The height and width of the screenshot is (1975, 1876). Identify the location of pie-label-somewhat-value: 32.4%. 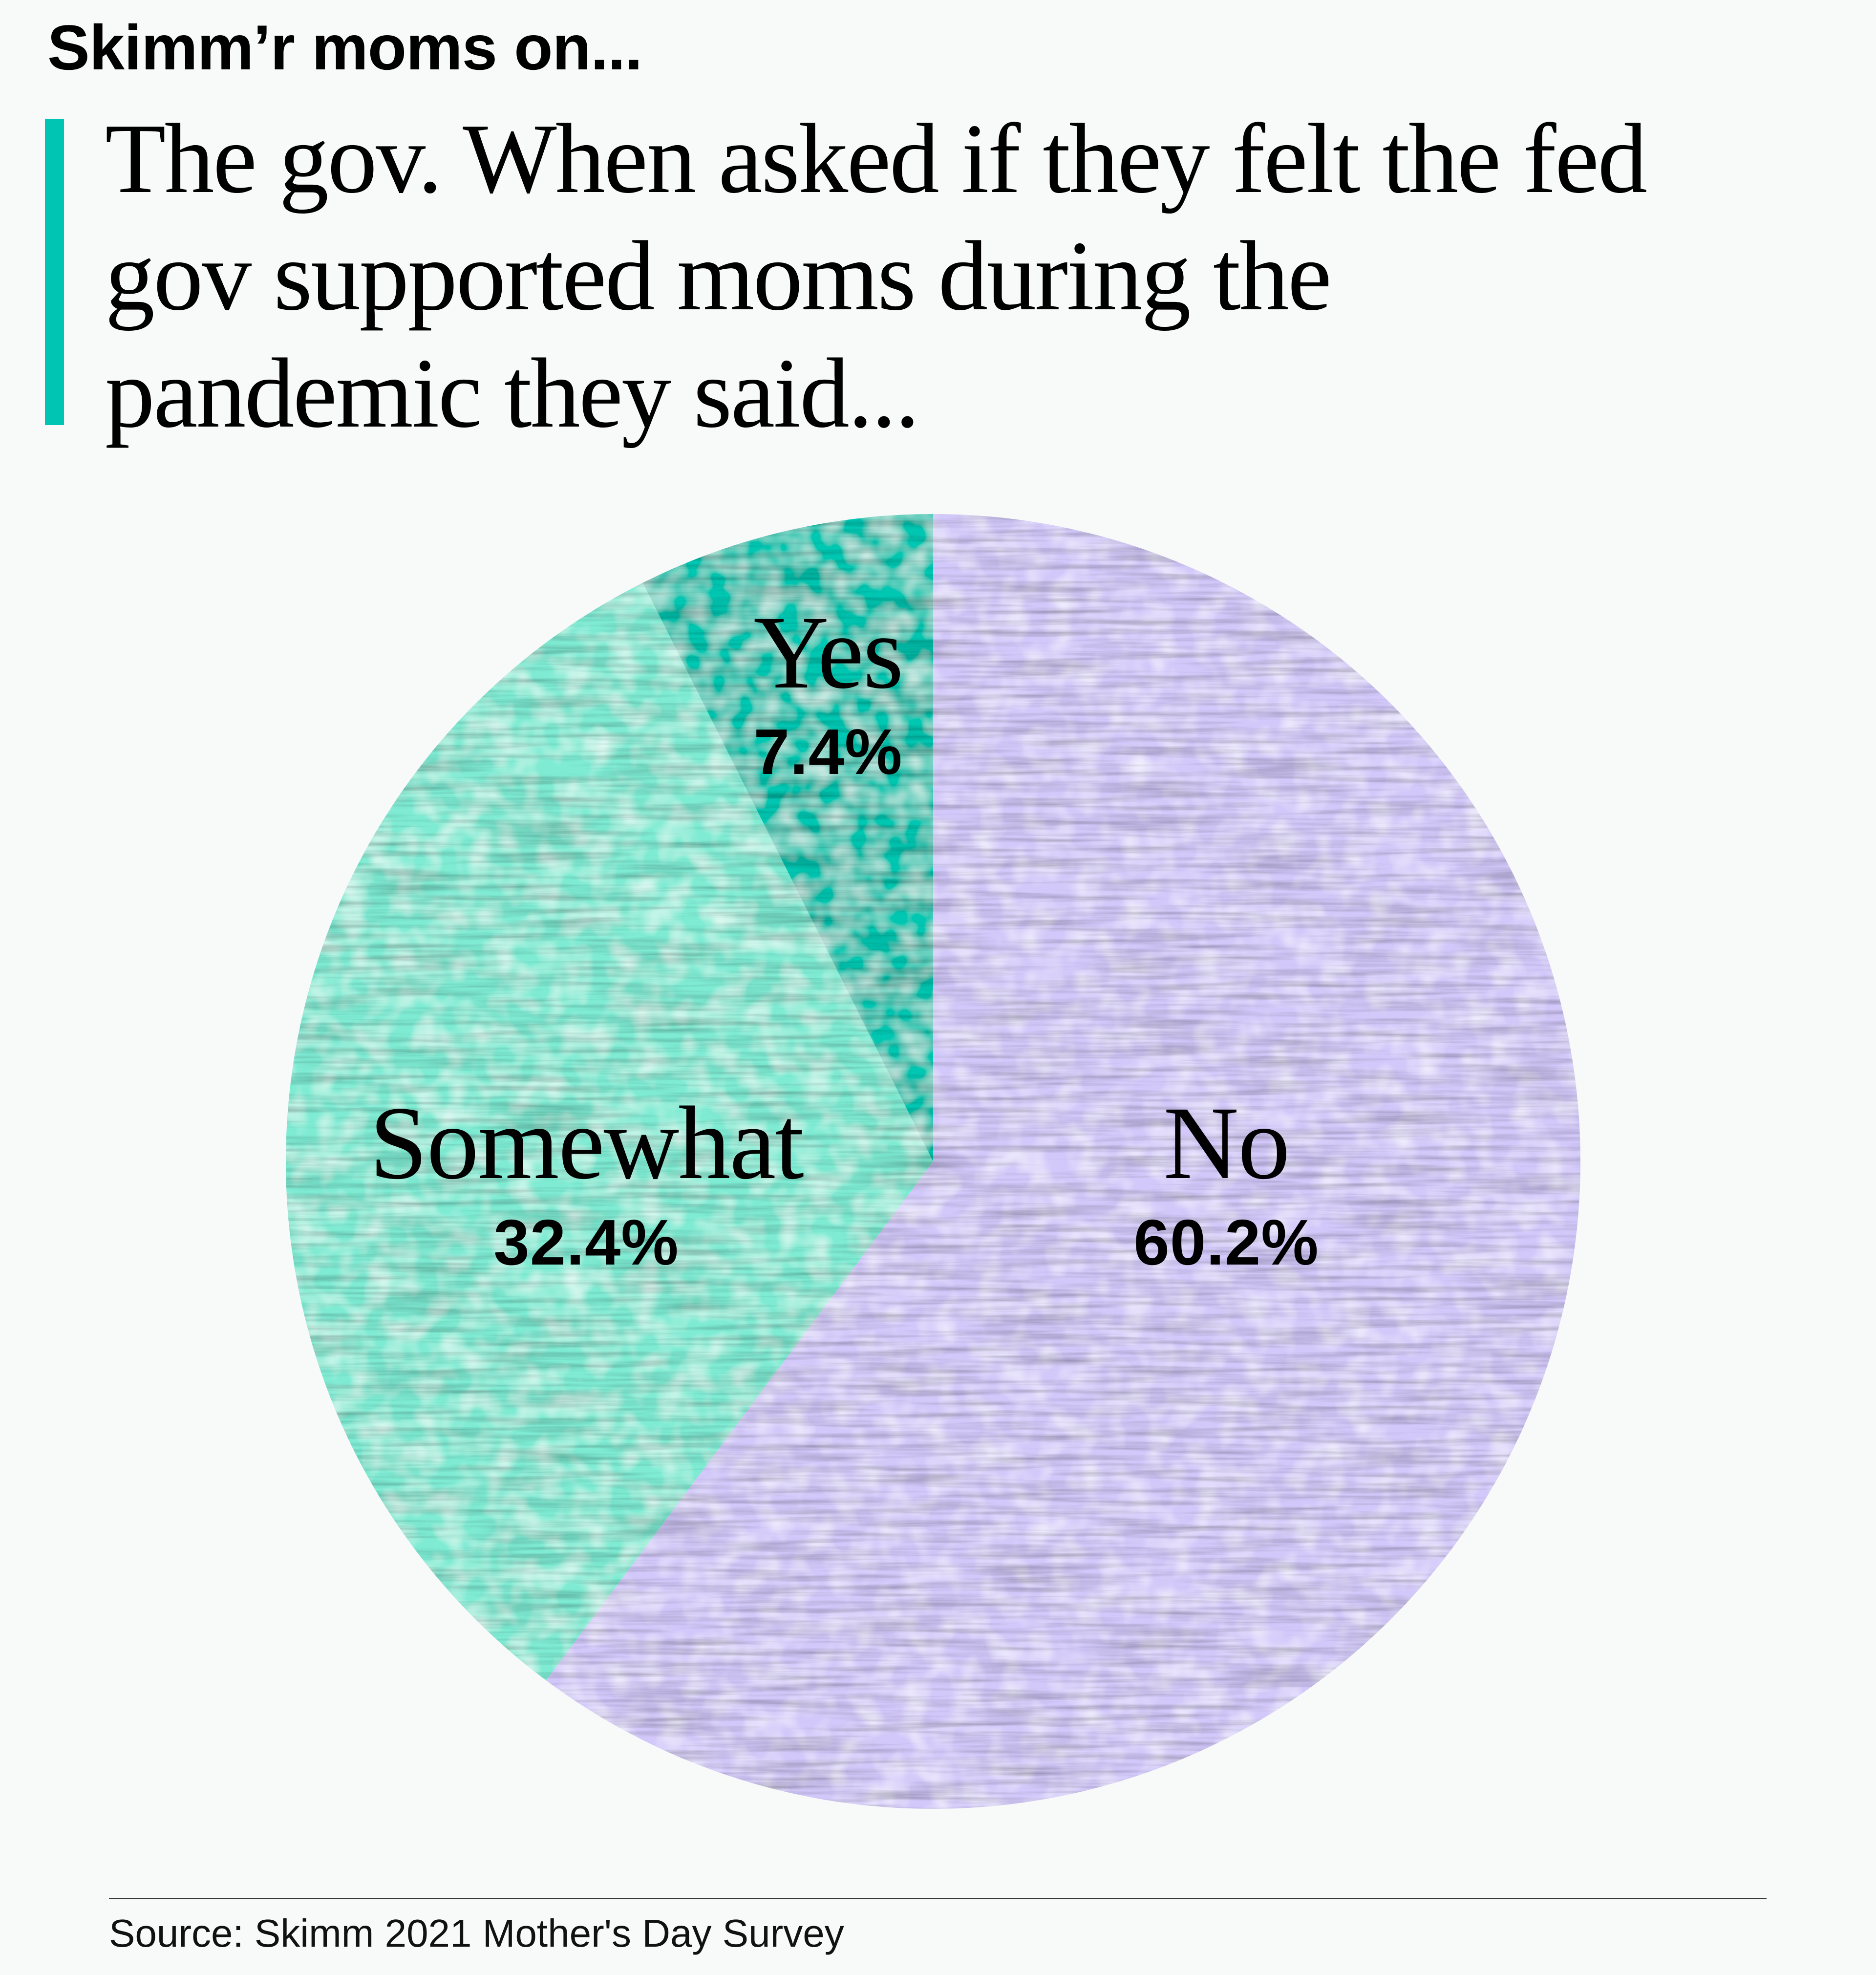
(586, 1242).